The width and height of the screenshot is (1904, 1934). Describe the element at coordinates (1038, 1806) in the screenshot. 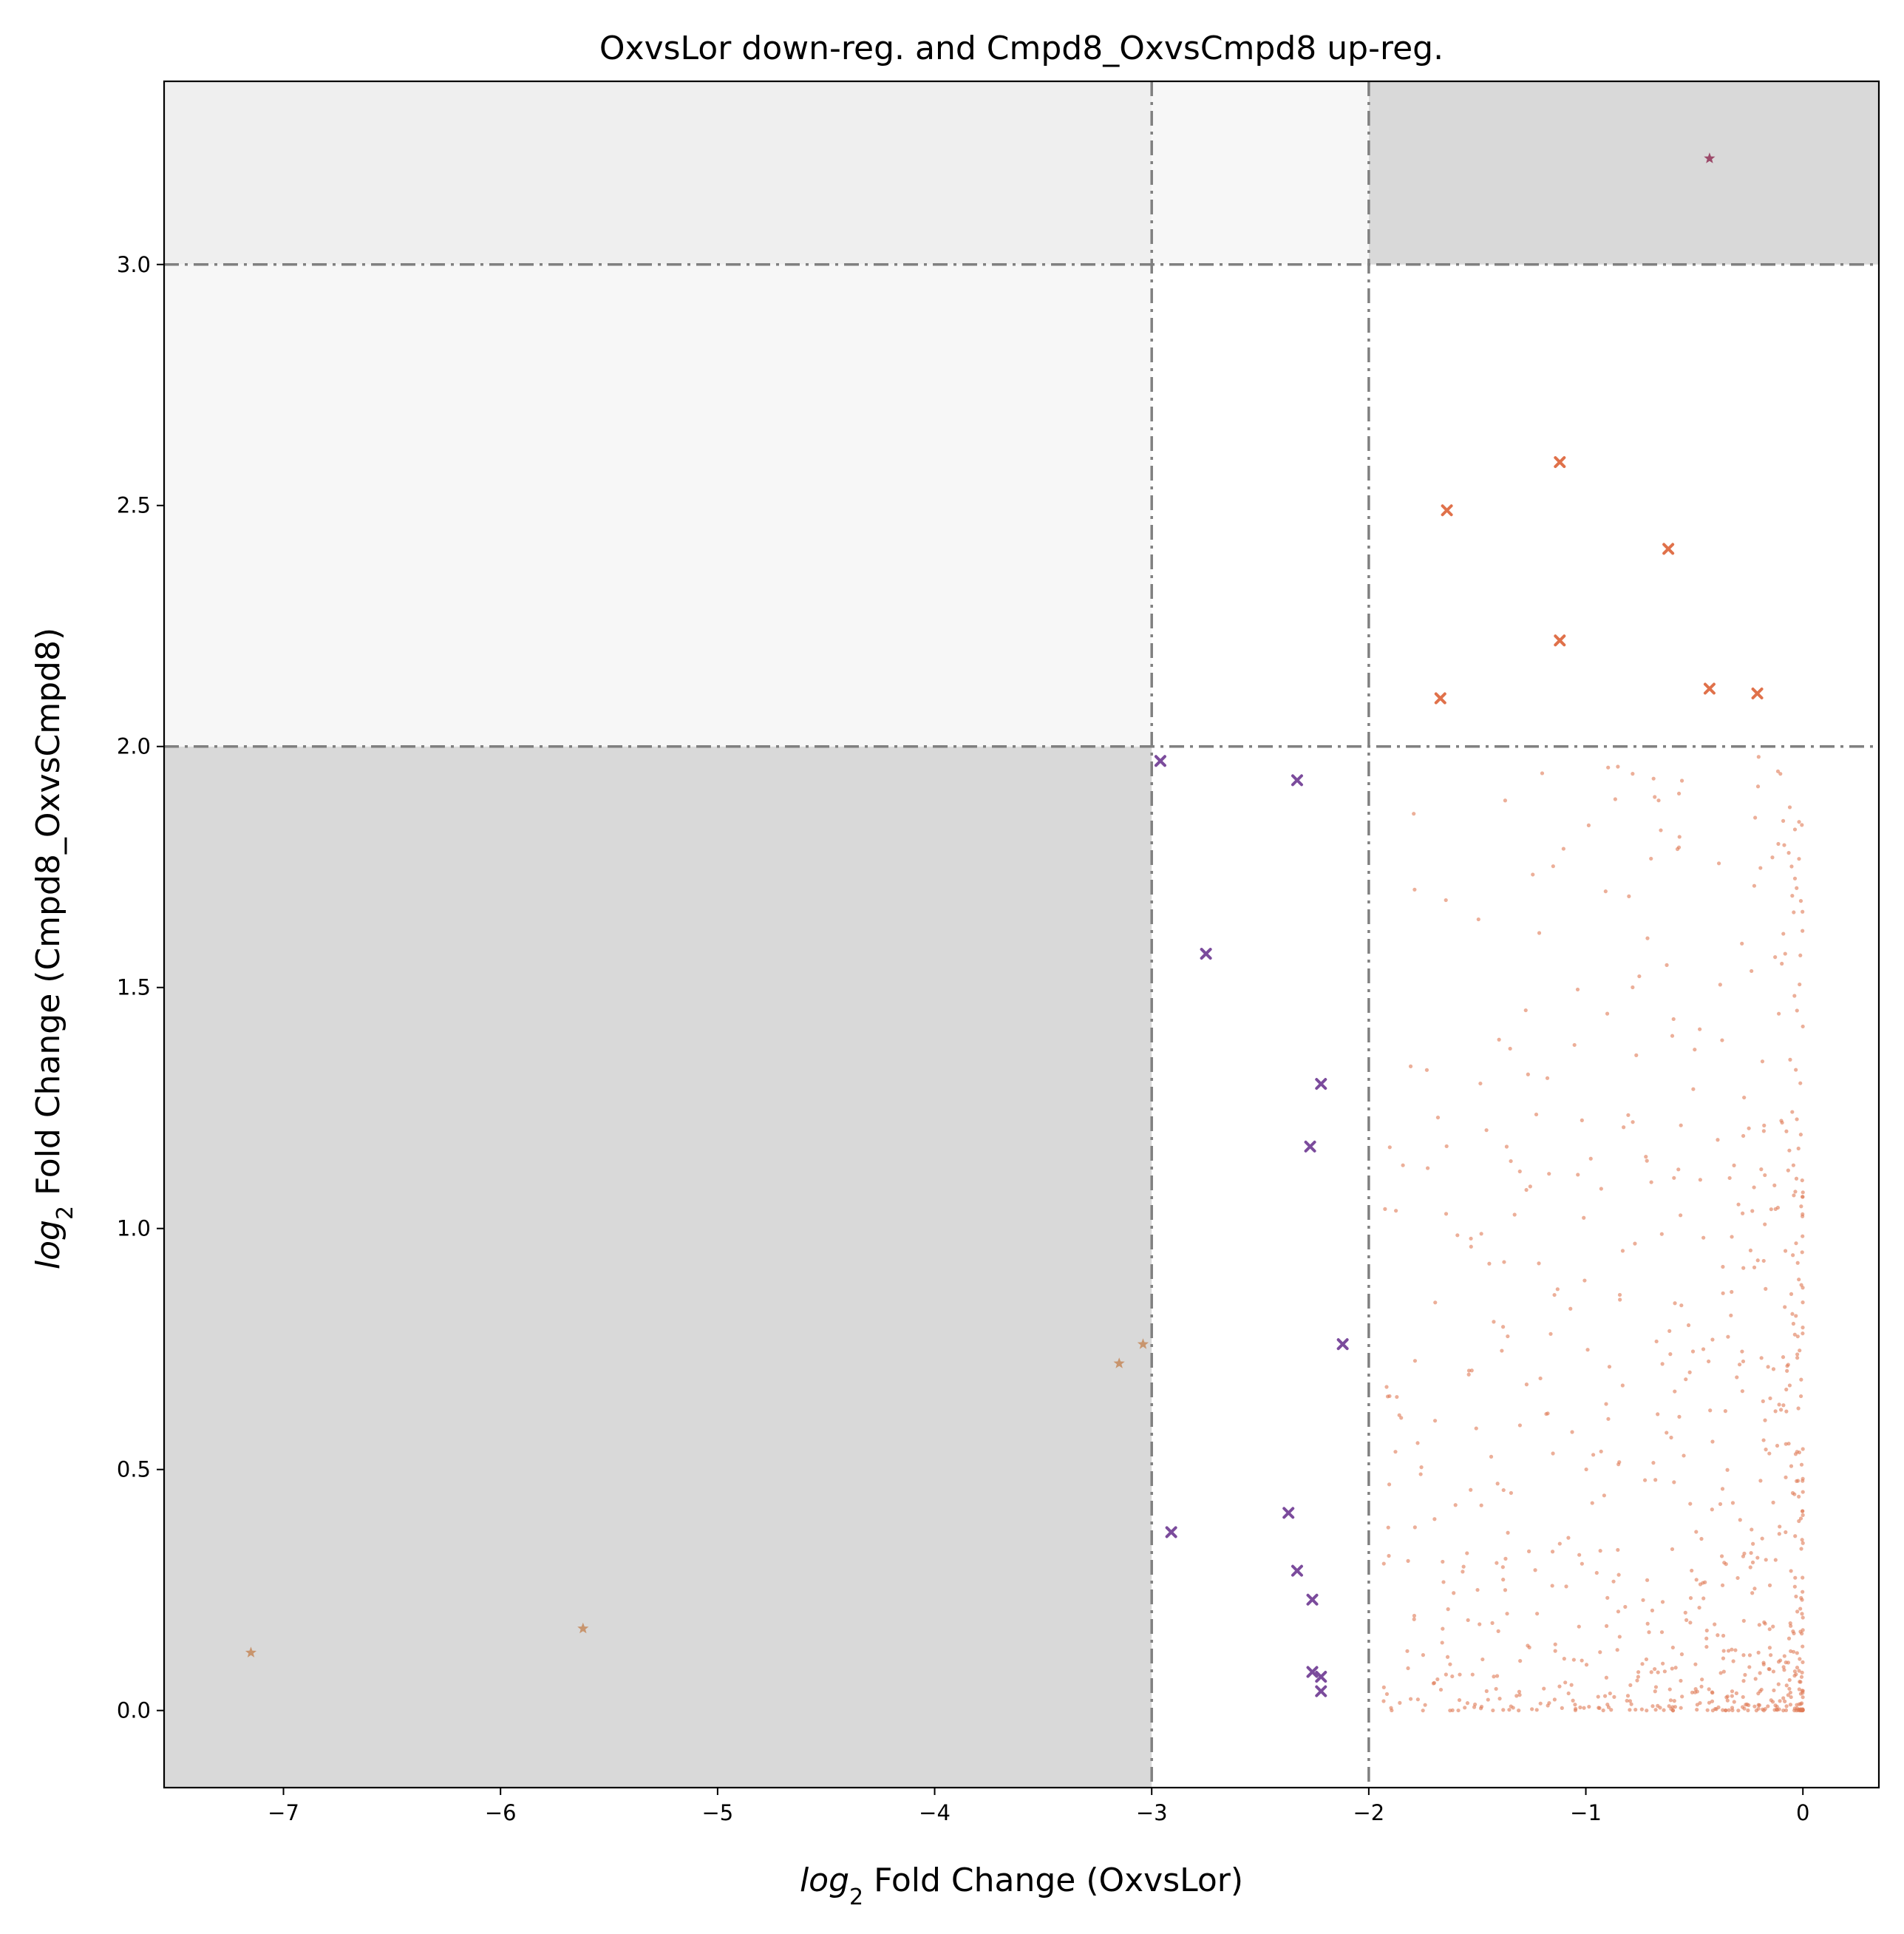

I see `x-axis-ticks: −7 −6 −5 −4 −3 −2 −1 0` at that location.